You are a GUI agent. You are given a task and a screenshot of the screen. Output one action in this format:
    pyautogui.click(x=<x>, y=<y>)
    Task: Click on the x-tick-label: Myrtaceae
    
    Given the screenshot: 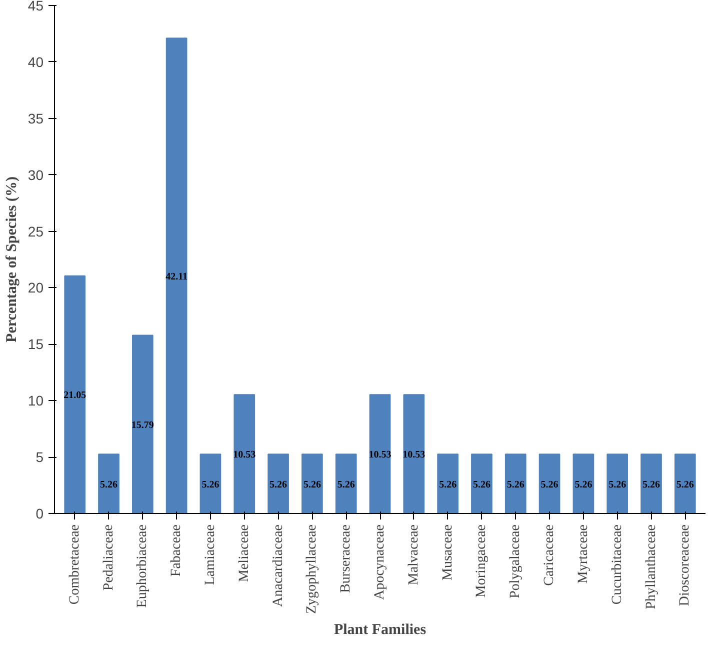 What is the action you would take?
    pyautogui.click(x=583, y=554)
    